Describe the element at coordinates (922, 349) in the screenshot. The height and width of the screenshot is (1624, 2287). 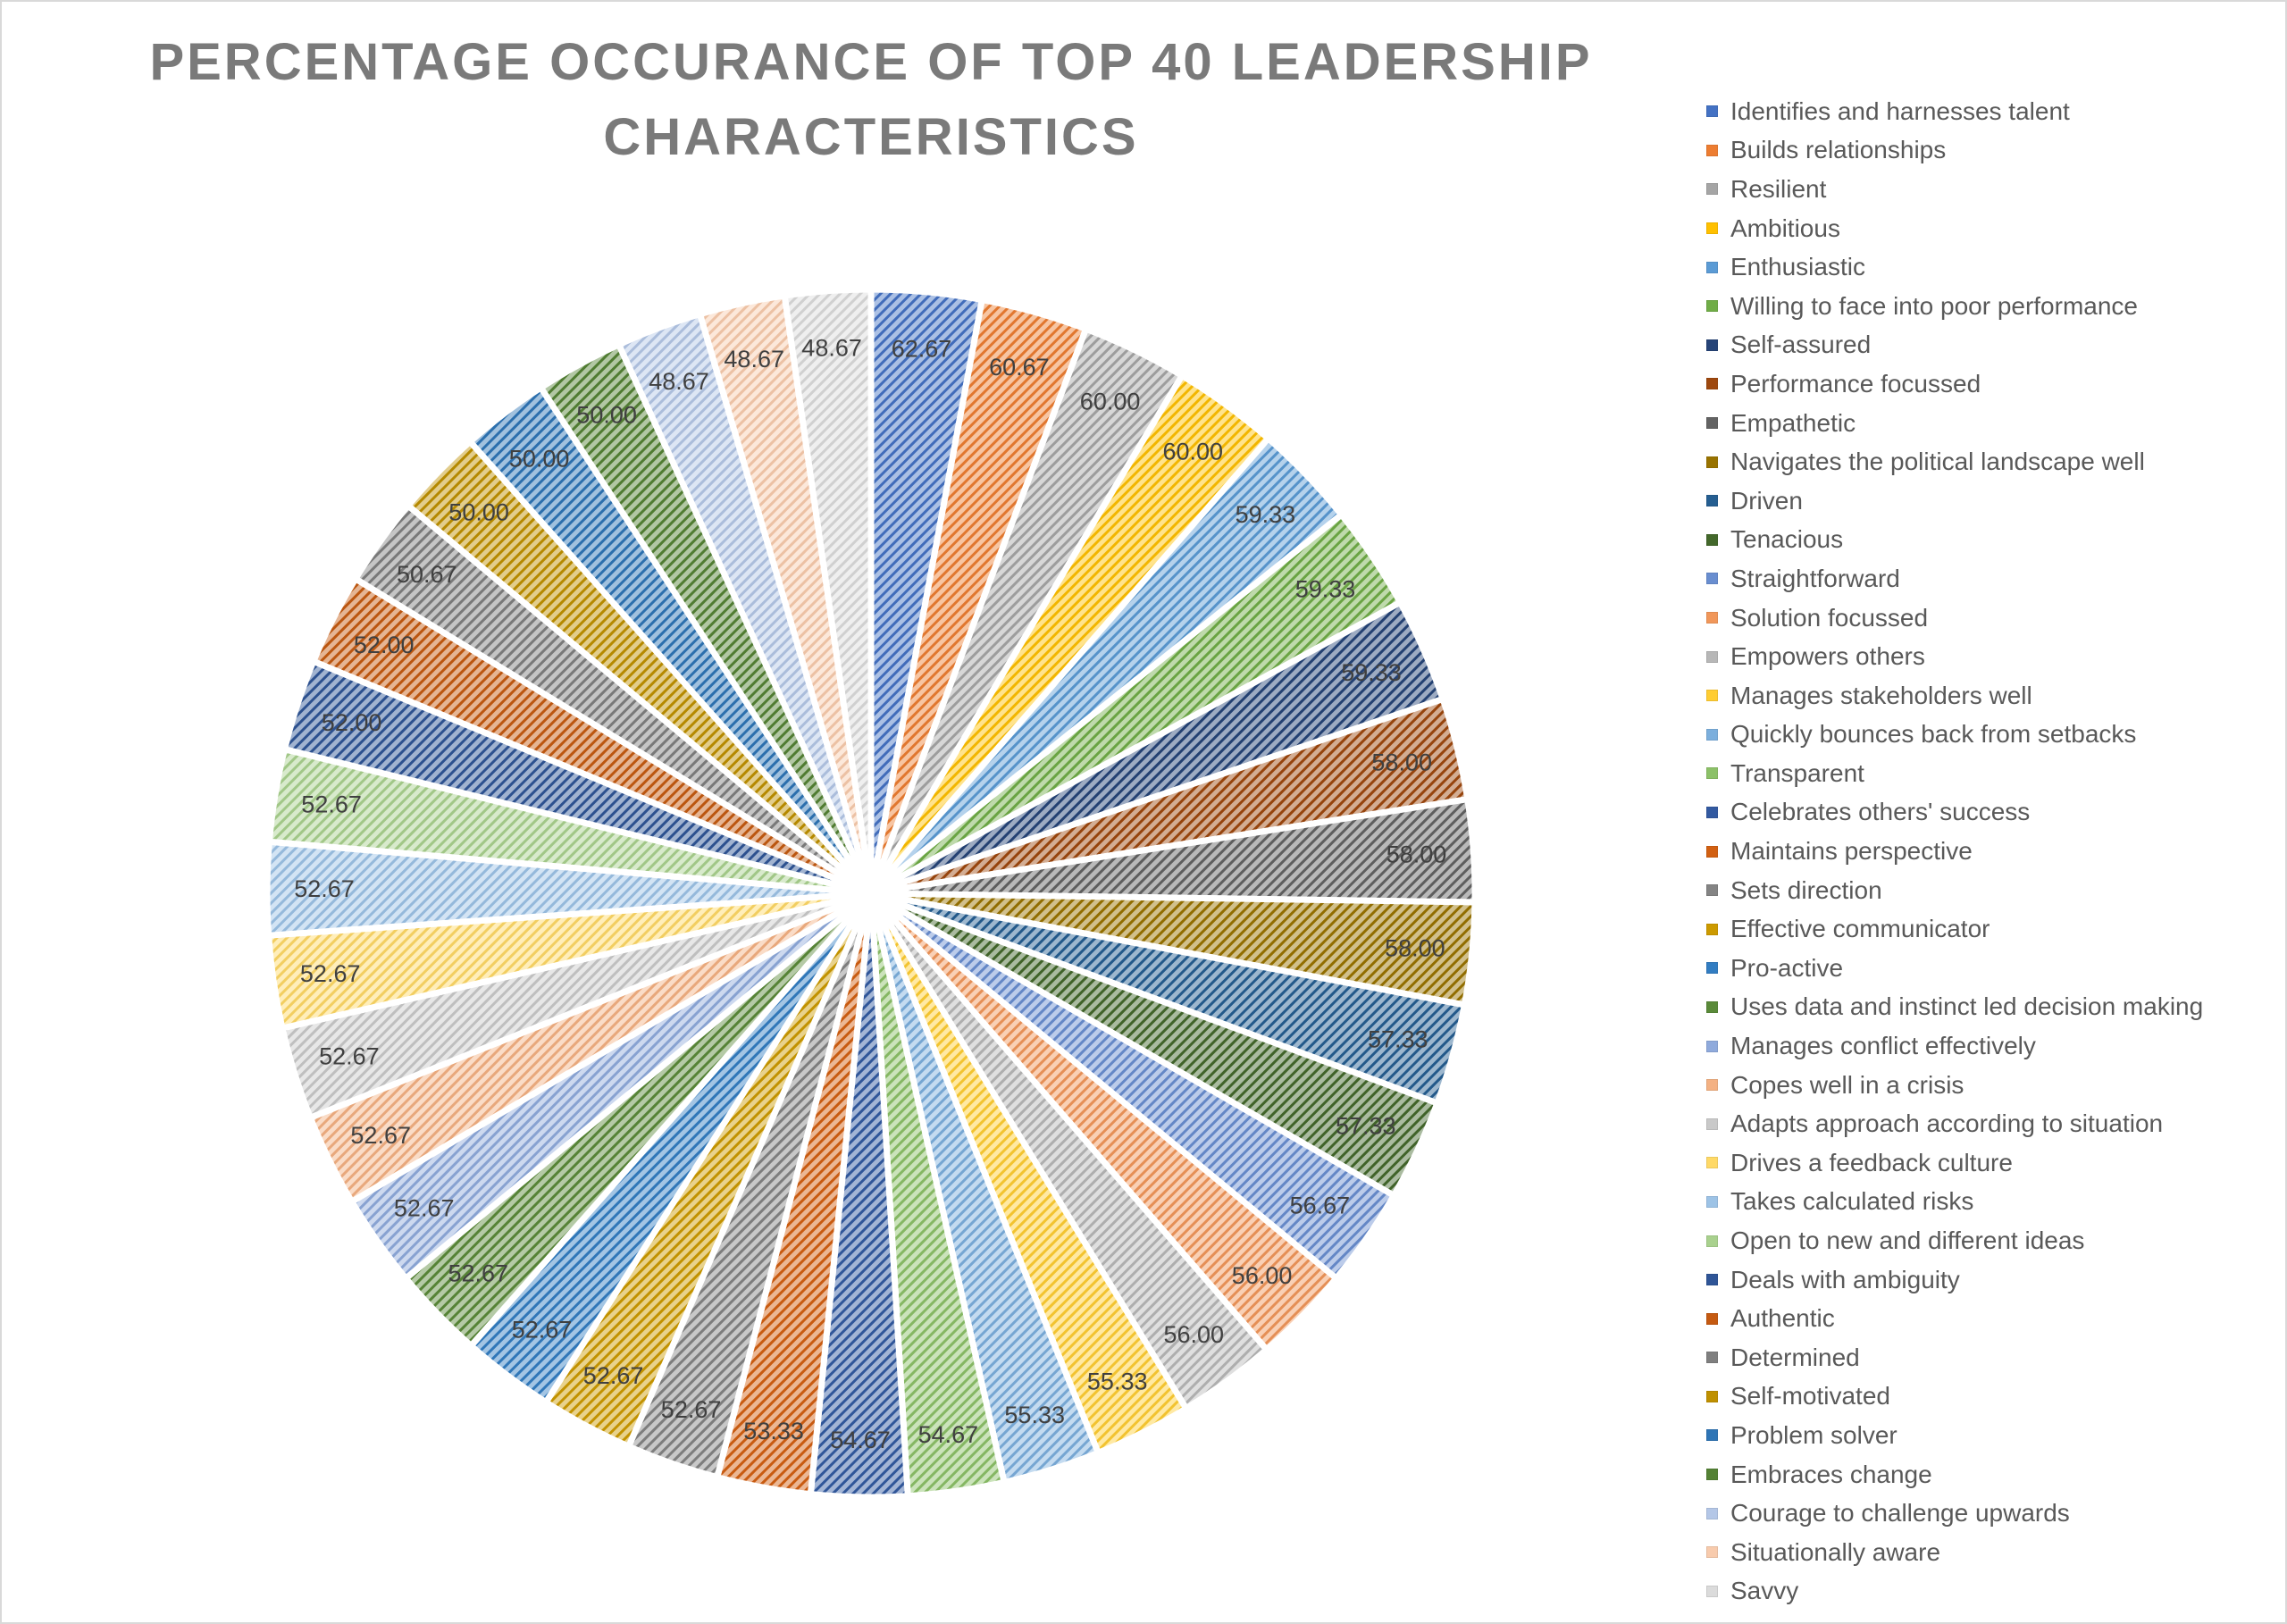
I see `data-label: 62.67` at that location.